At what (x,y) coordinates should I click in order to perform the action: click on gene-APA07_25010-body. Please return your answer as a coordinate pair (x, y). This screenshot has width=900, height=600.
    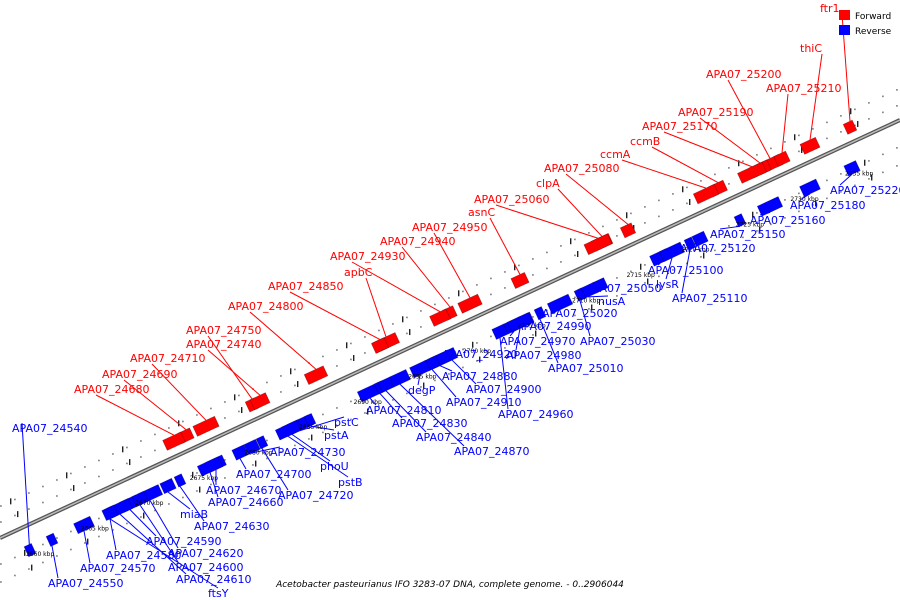
    Looking at the image, I should click on (540, 313).